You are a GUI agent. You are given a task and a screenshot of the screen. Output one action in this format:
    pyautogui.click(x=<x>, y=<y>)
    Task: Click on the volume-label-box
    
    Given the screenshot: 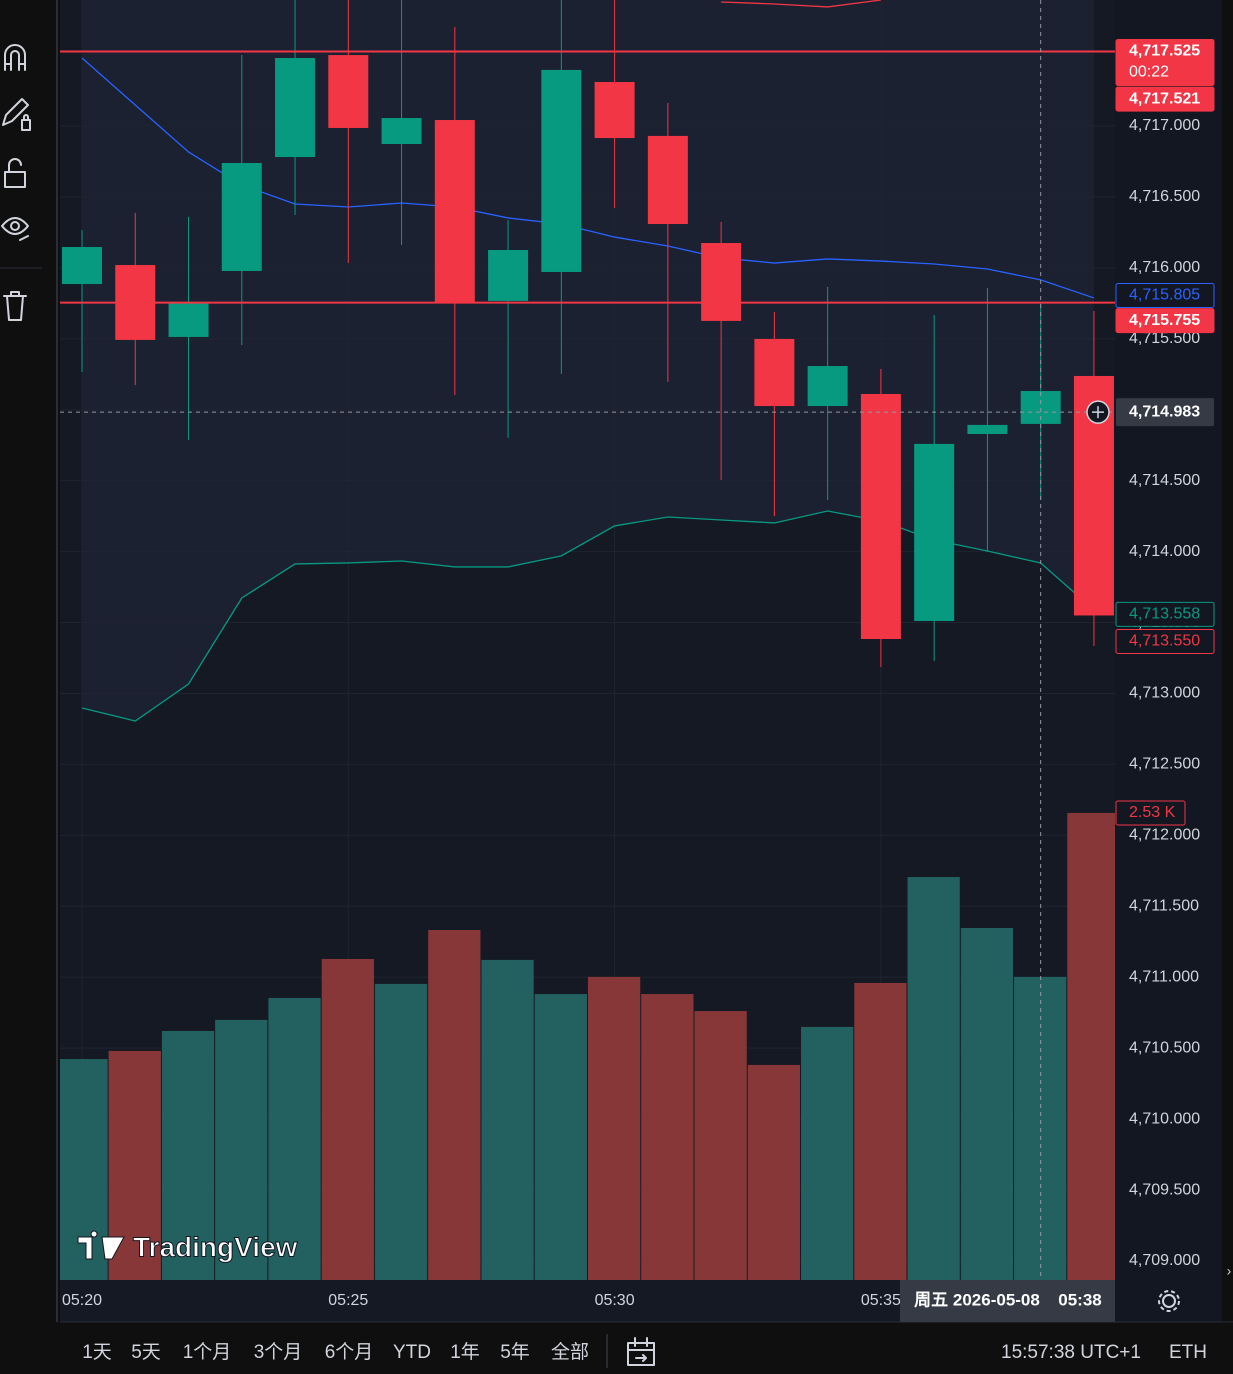 What is the action you would take?
    pyautogui.click(x=1150, y=813)
    